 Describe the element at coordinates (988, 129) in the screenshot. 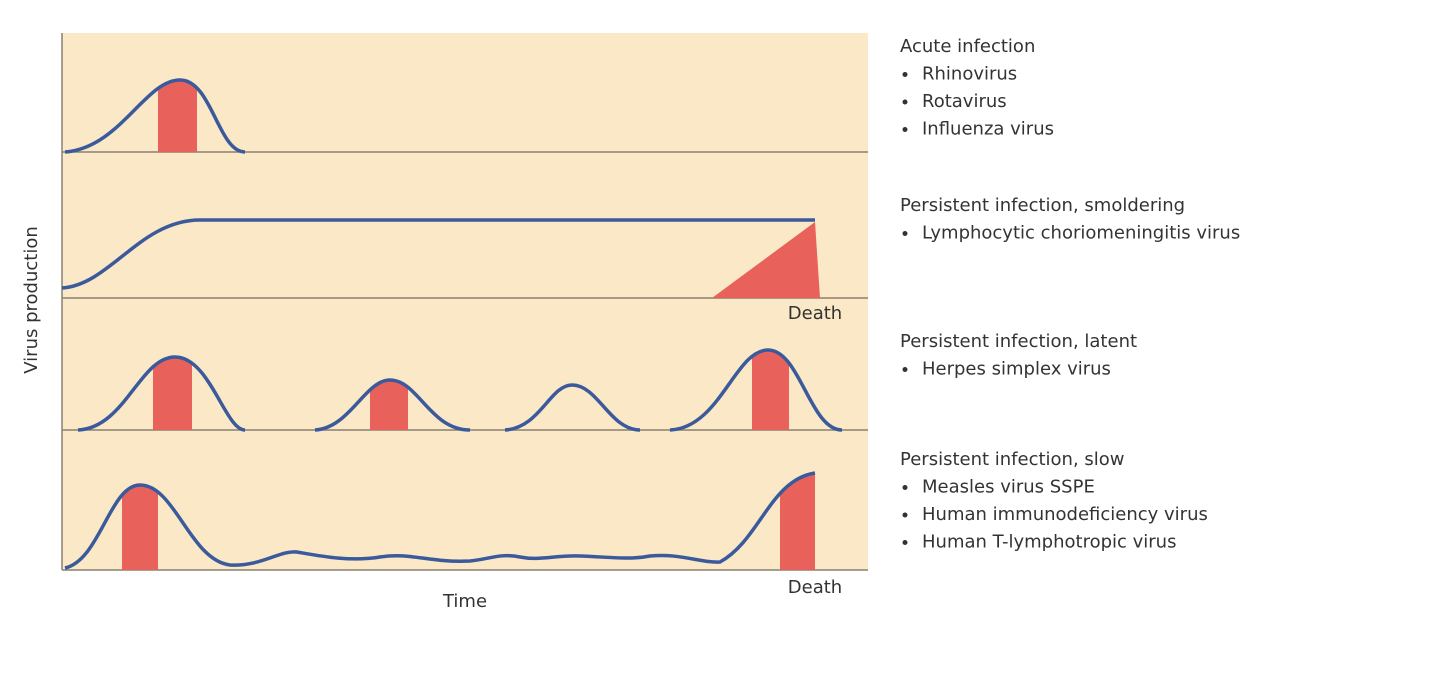

I see `panel-item: Influenza virus` at that location.